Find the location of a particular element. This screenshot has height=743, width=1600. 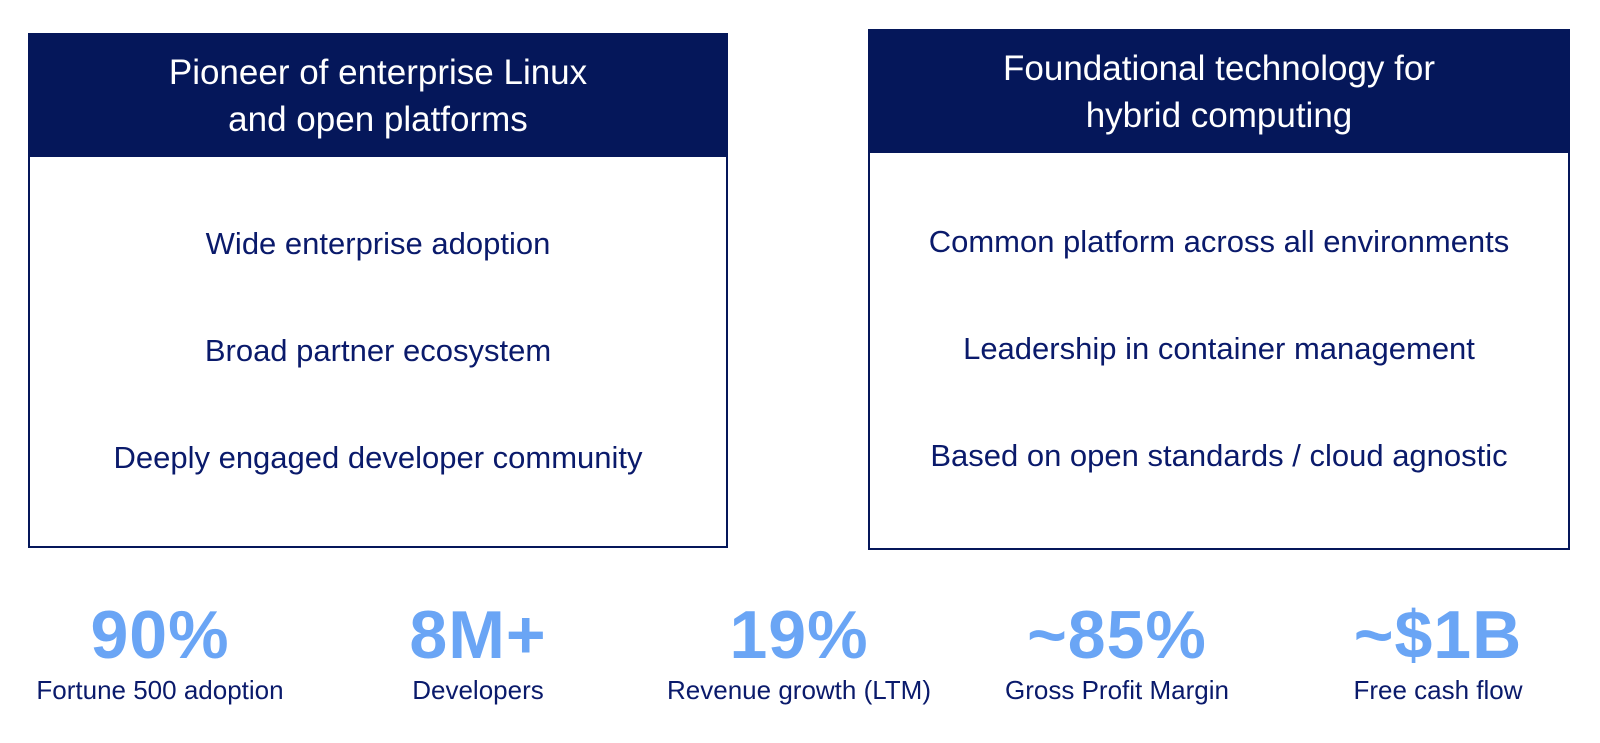

card-item: Deeply engaged developer community is located at coordinates (378, 457).